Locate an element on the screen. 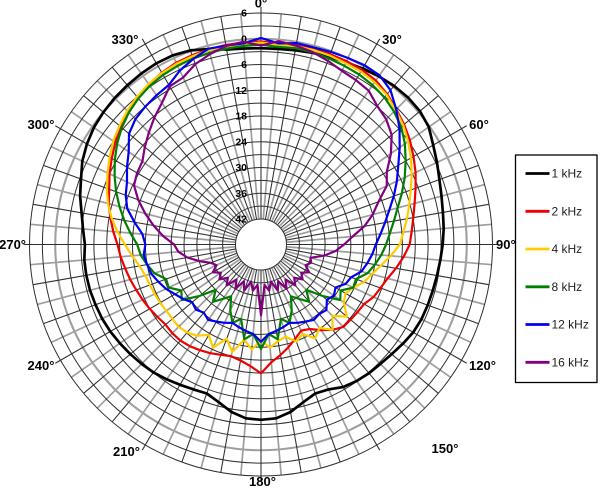 Image resolution: width=600 pixels, height=492 pixels. svg-text: 150° is located at coordinates (445, 448).